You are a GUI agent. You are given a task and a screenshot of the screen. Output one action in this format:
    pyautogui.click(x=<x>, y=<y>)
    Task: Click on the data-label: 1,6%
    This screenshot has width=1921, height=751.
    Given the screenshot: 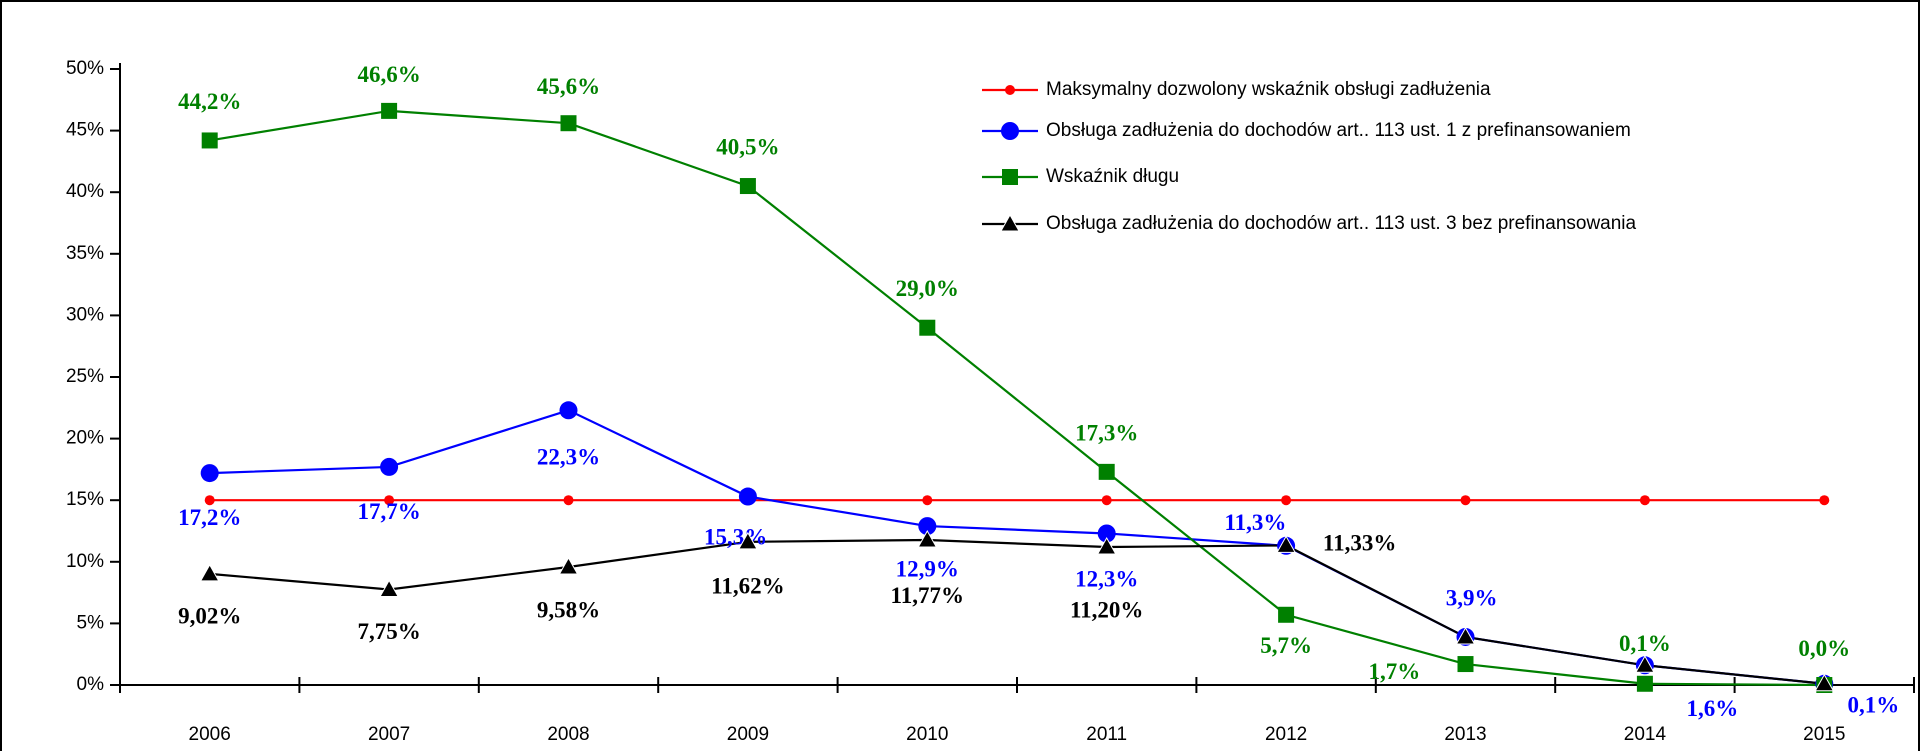 What is the action you would take?
    pyautogui.click(x=1712, y=708)
    